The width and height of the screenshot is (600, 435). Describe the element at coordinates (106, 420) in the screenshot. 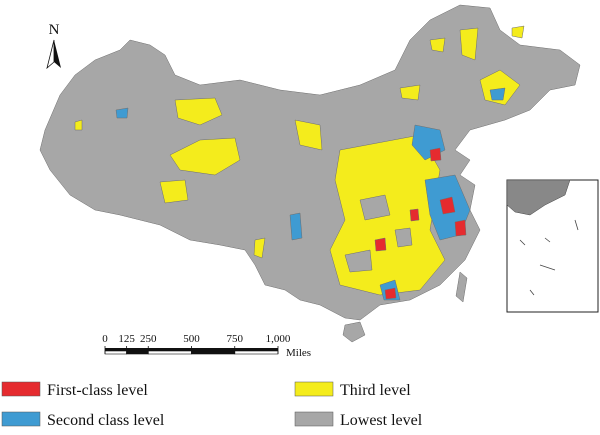

I see `legend-label: Second class level` at that location.